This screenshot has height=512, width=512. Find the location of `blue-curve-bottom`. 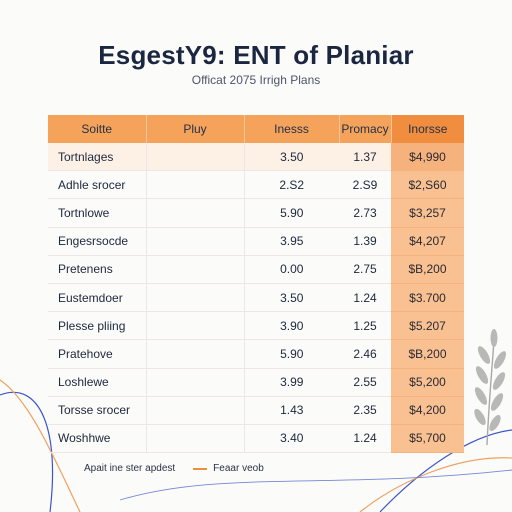

blue-curve-bottom is located at coordinates (315, 485).